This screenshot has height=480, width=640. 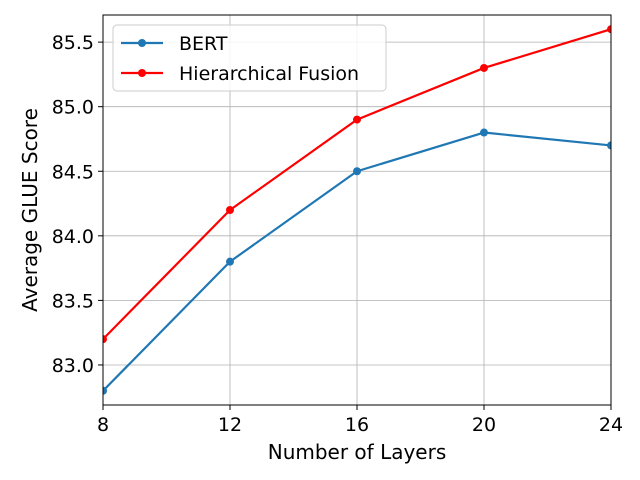 What do you see at coordinates (230, 425) in the screenshot?
I see `x-tick-label: 12` at bounding box center [230, 425].